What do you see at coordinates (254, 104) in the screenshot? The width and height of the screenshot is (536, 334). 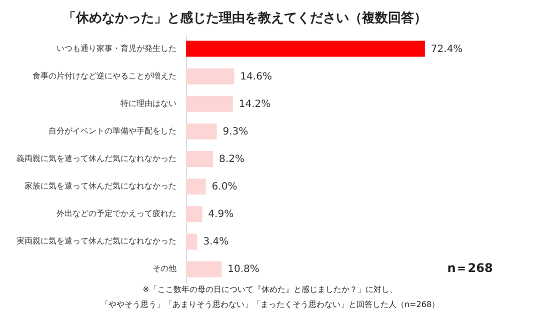 I see `data-label: 14.2%` at bounding box center [254, 104].